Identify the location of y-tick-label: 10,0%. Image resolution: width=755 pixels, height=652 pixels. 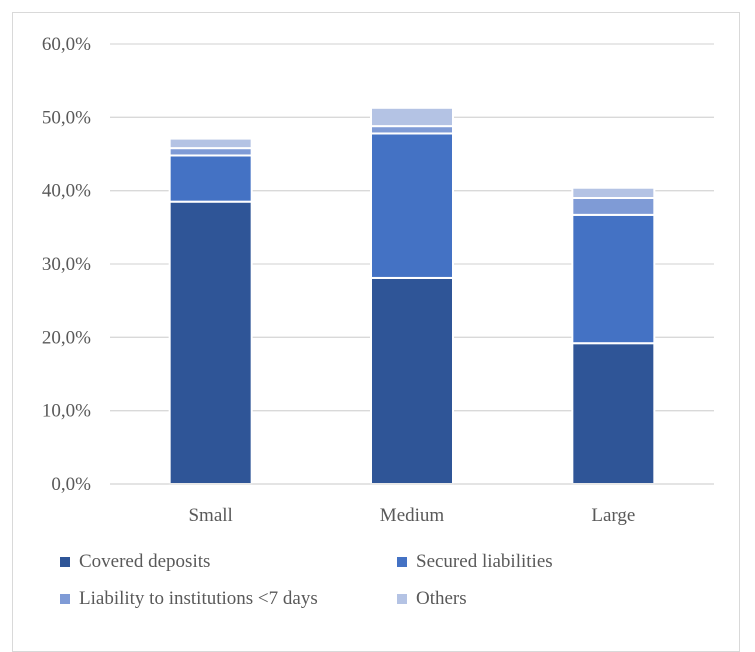
(66, 411).